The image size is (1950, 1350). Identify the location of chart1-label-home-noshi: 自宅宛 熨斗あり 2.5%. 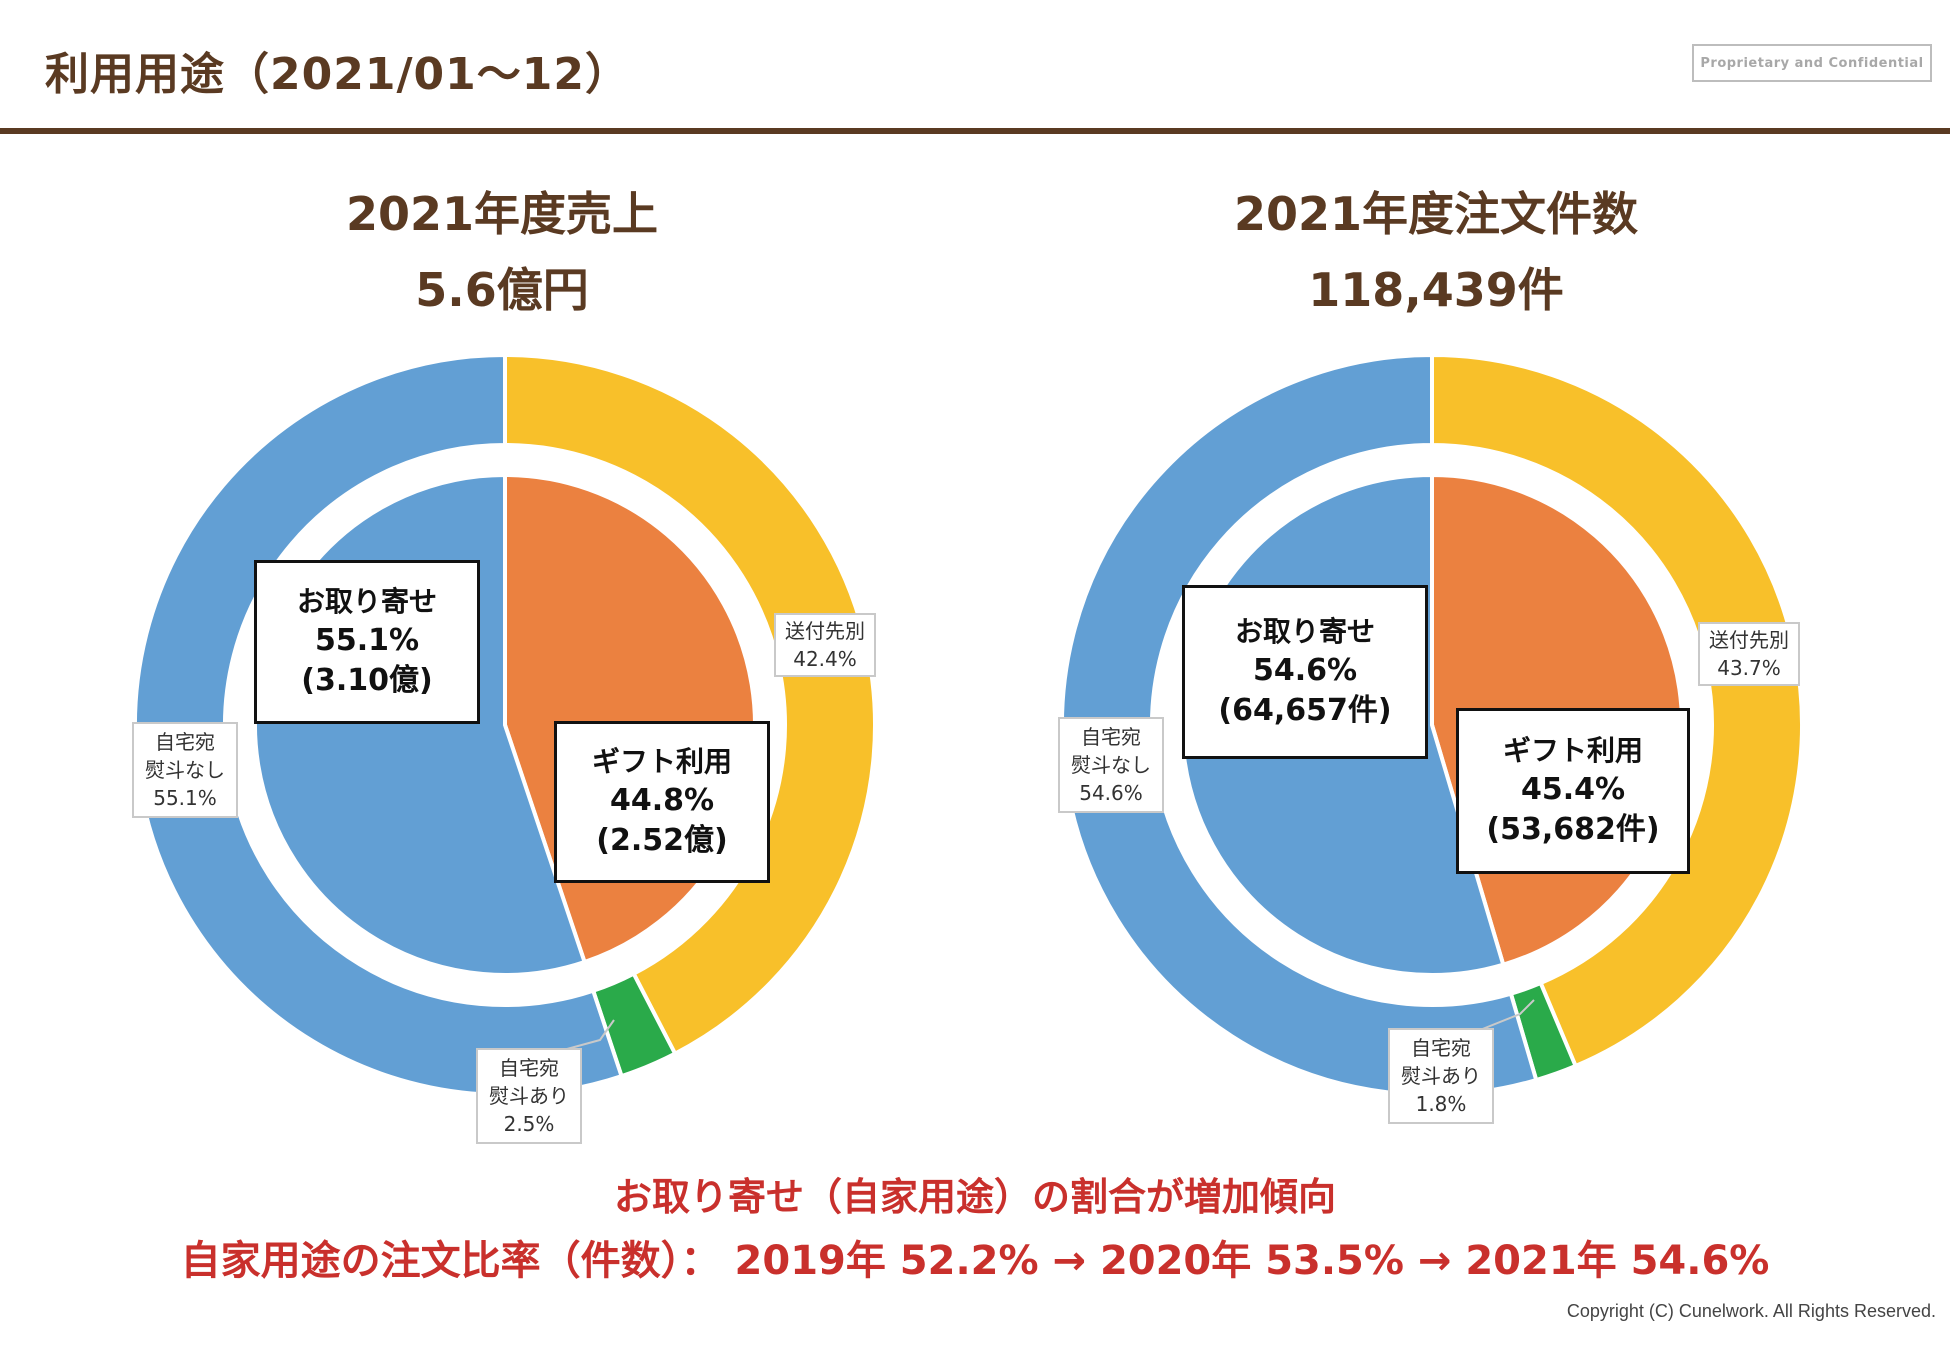
(529, 1096).